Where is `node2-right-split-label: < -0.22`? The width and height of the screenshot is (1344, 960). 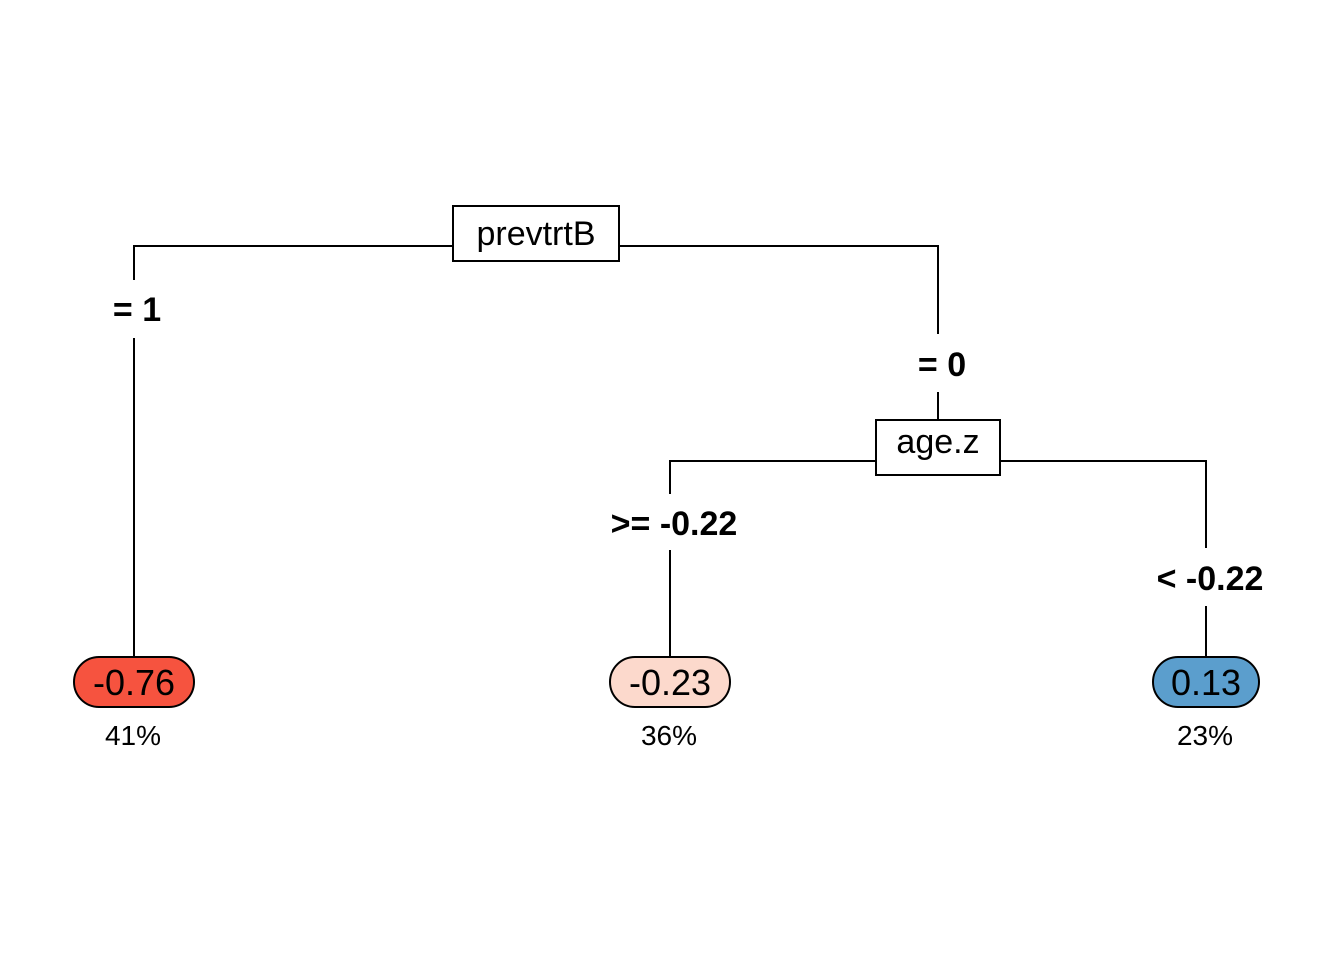
node2-right-split-label: < -0.22 is located at coordinates (1210, 579).